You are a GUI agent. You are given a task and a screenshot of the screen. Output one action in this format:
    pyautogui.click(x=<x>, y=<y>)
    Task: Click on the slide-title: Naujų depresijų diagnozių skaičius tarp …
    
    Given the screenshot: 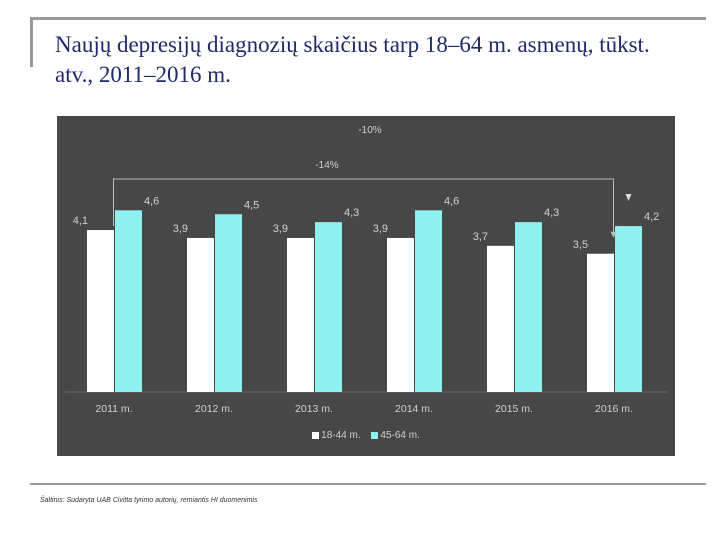 What is the action you would take?
    pyautogui.click(x=352, y=59)
    